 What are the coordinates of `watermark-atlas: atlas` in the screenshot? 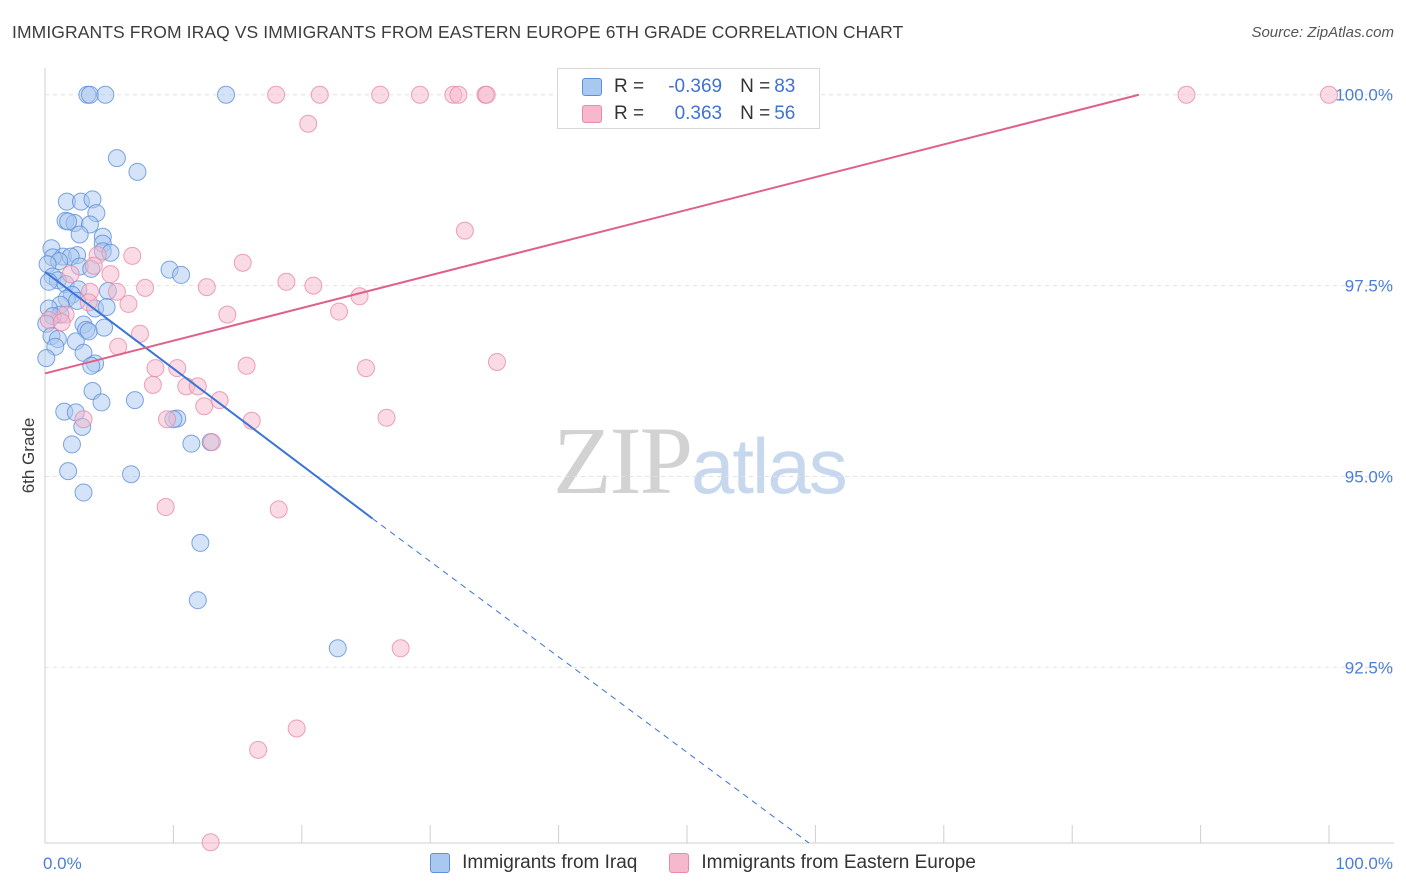 It's located at (769, 466).